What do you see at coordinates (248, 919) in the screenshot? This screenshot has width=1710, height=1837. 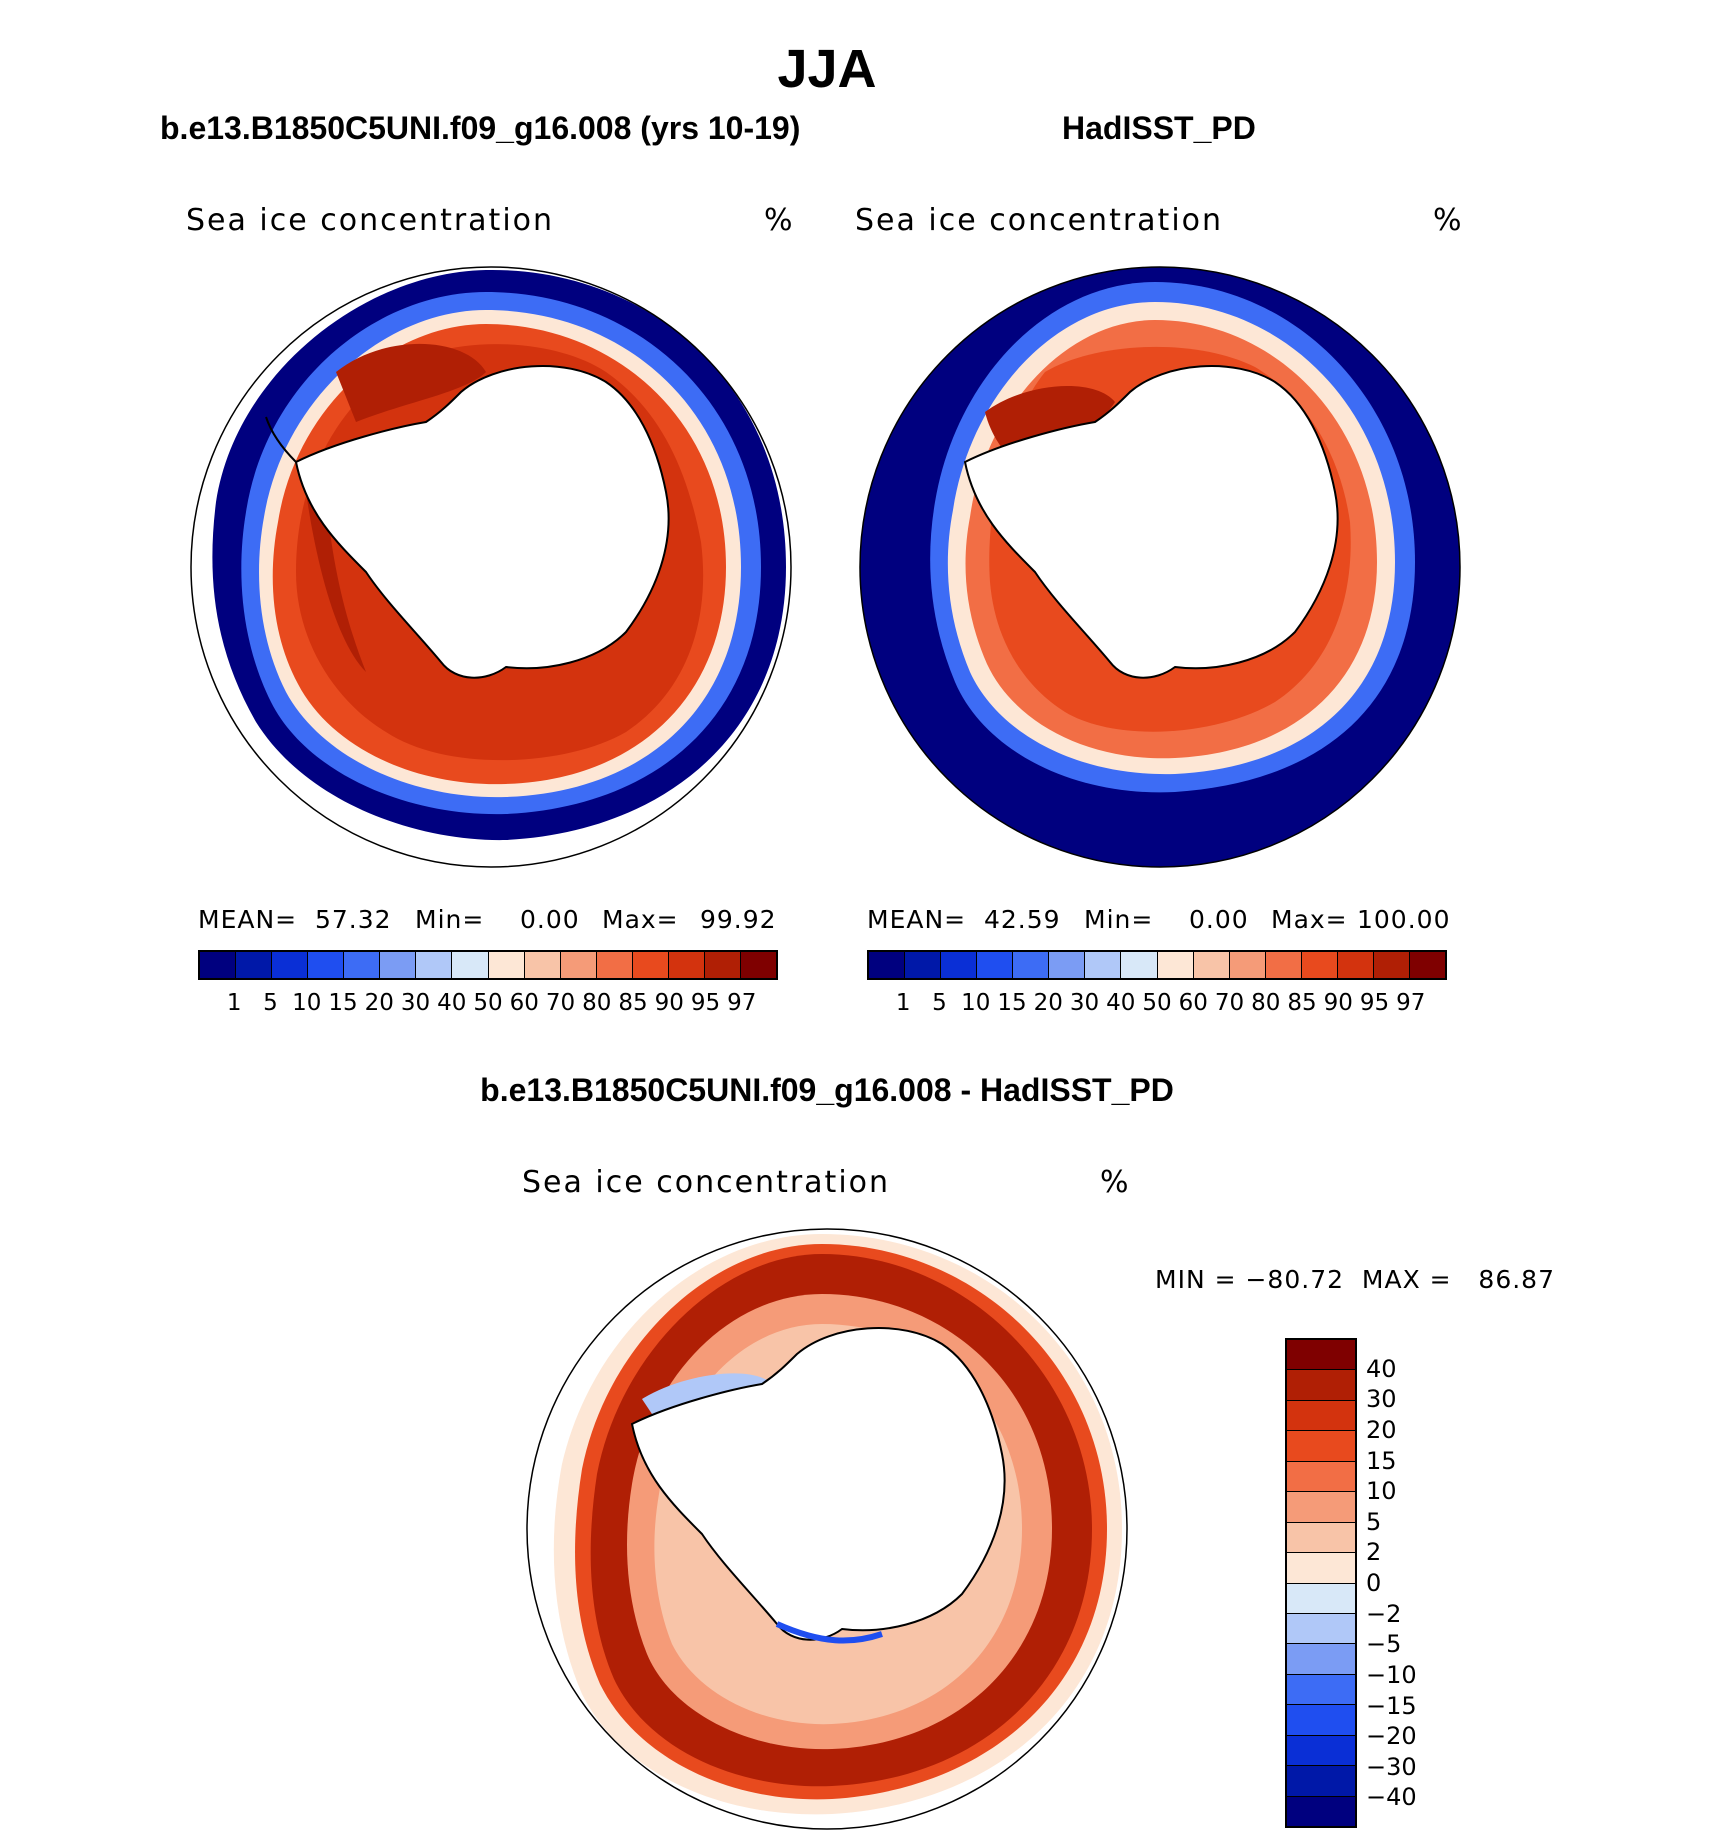 I see `left-mean-label: MEAN=` at bounding box center [248, 919].